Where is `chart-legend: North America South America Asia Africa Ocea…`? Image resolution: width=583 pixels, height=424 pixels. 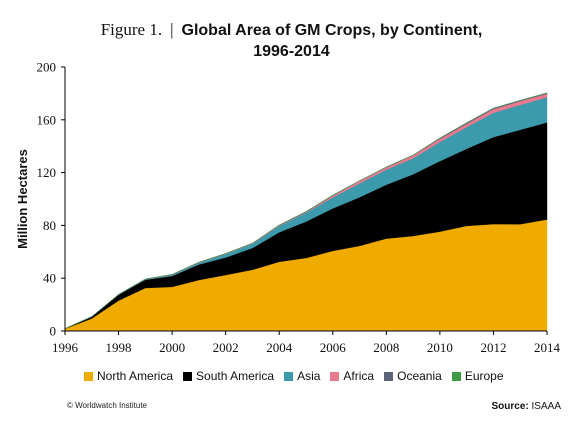 chart-legend: North America South America Asia Africa Ocea… is located at coordinates (294, 376).